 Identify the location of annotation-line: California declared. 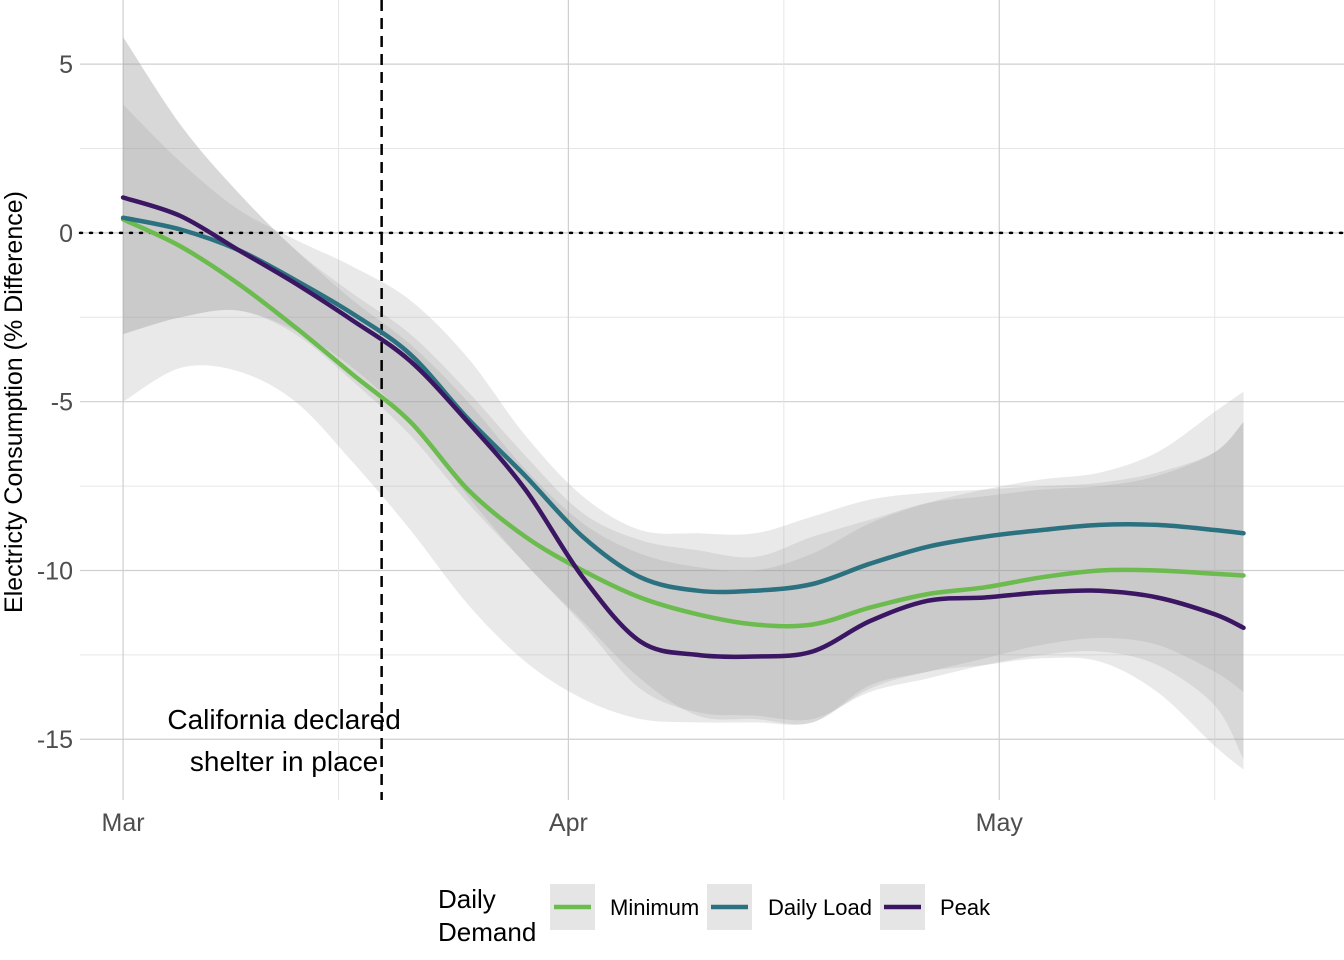
(283, 719).